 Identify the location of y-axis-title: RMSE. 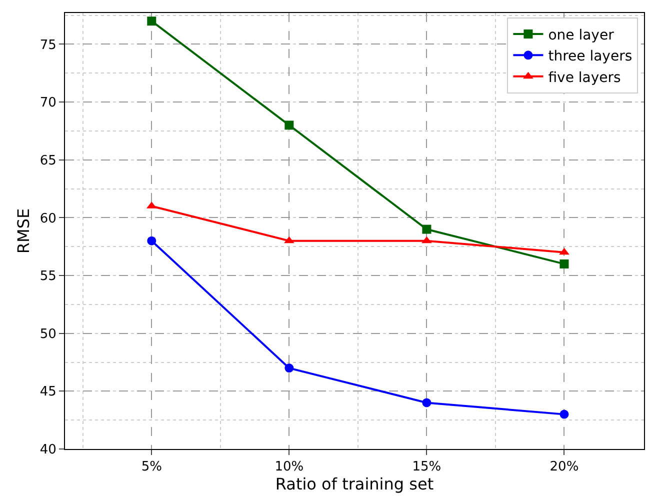
(23, 231).